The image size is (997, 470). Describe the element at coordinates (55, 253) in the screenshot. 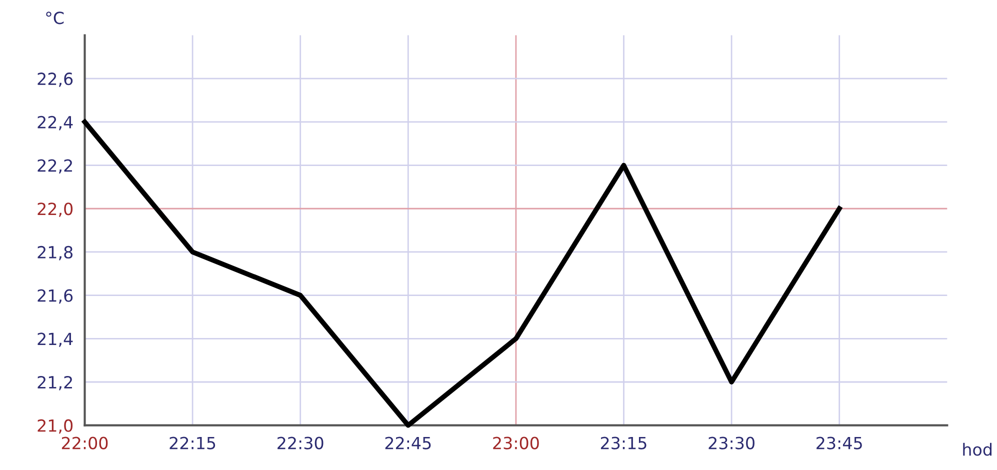

I see `y-tick-label: 21,8` at that location.